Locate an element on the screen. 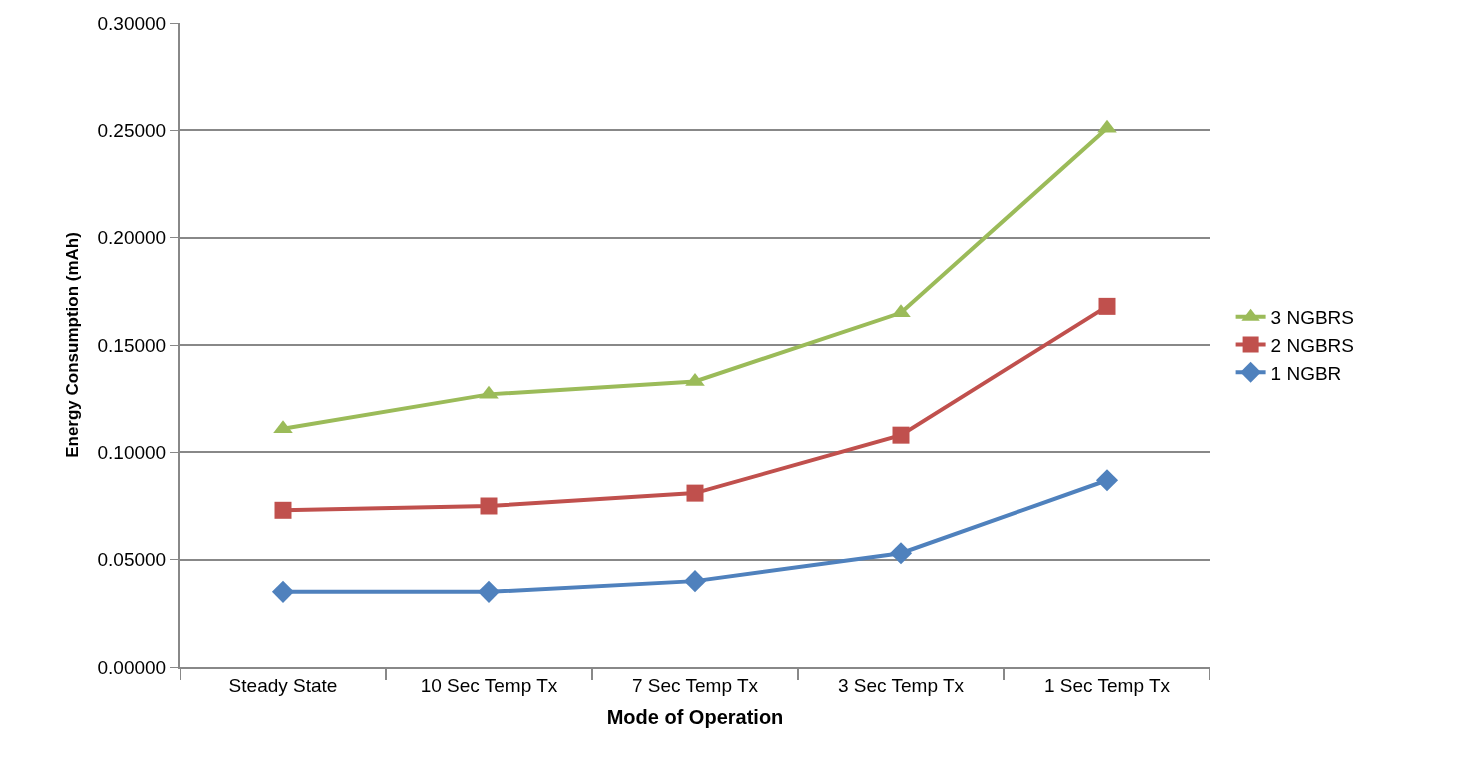 The height and width of the screenshot is (769, 1484). y-axis-title: Energy Consumption (mAh) is located at coordinates (72, 345).